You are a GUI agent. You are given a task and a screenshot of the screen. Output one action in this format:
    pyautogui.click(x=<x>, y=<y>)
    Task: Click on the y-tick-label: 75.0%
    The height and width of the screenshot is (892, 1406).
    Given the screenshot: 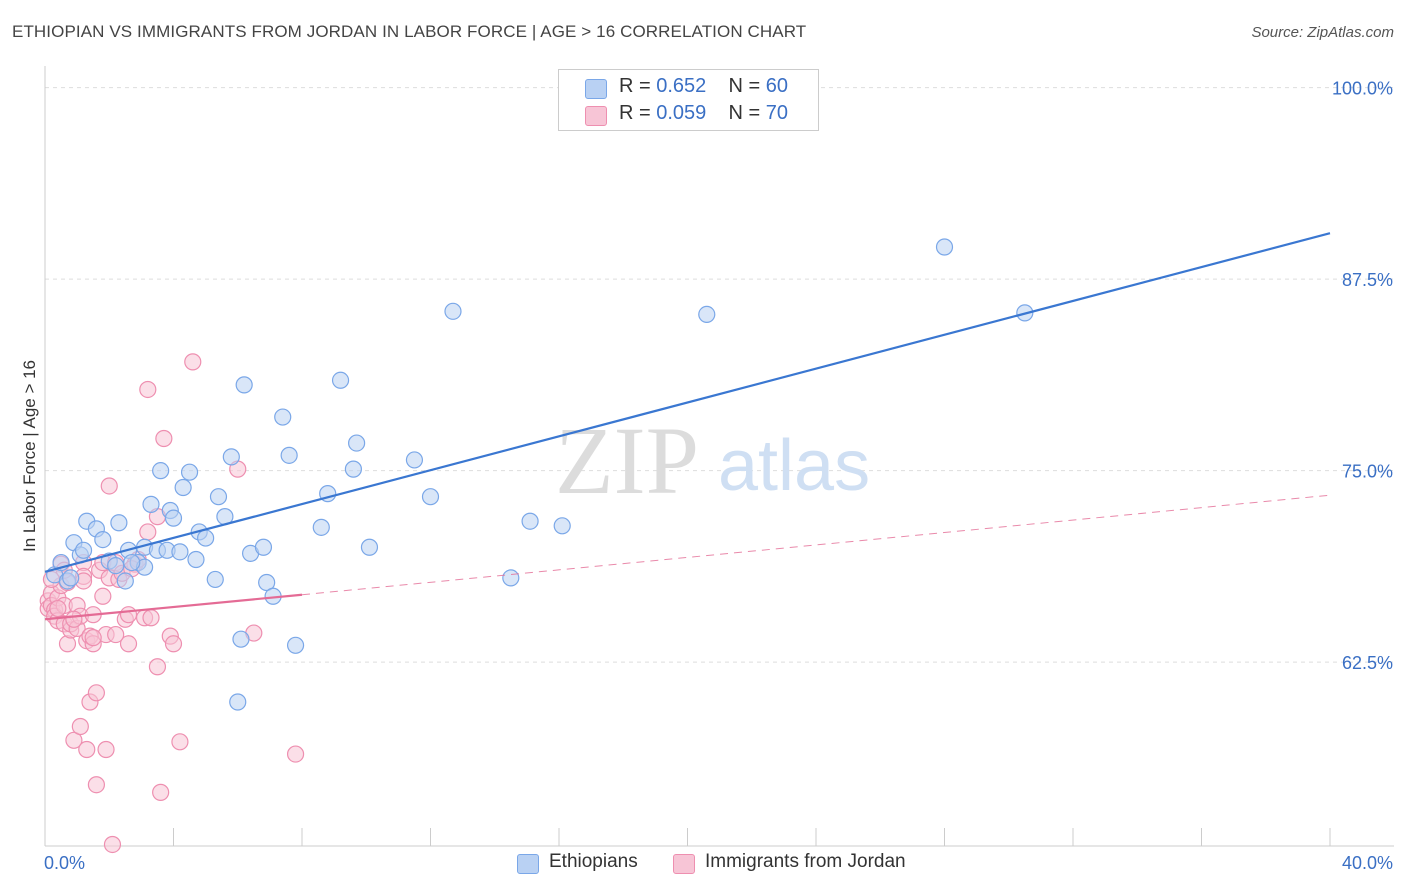 What is the action you would take?
    pyautogui.click(x=1367, y=472)
    